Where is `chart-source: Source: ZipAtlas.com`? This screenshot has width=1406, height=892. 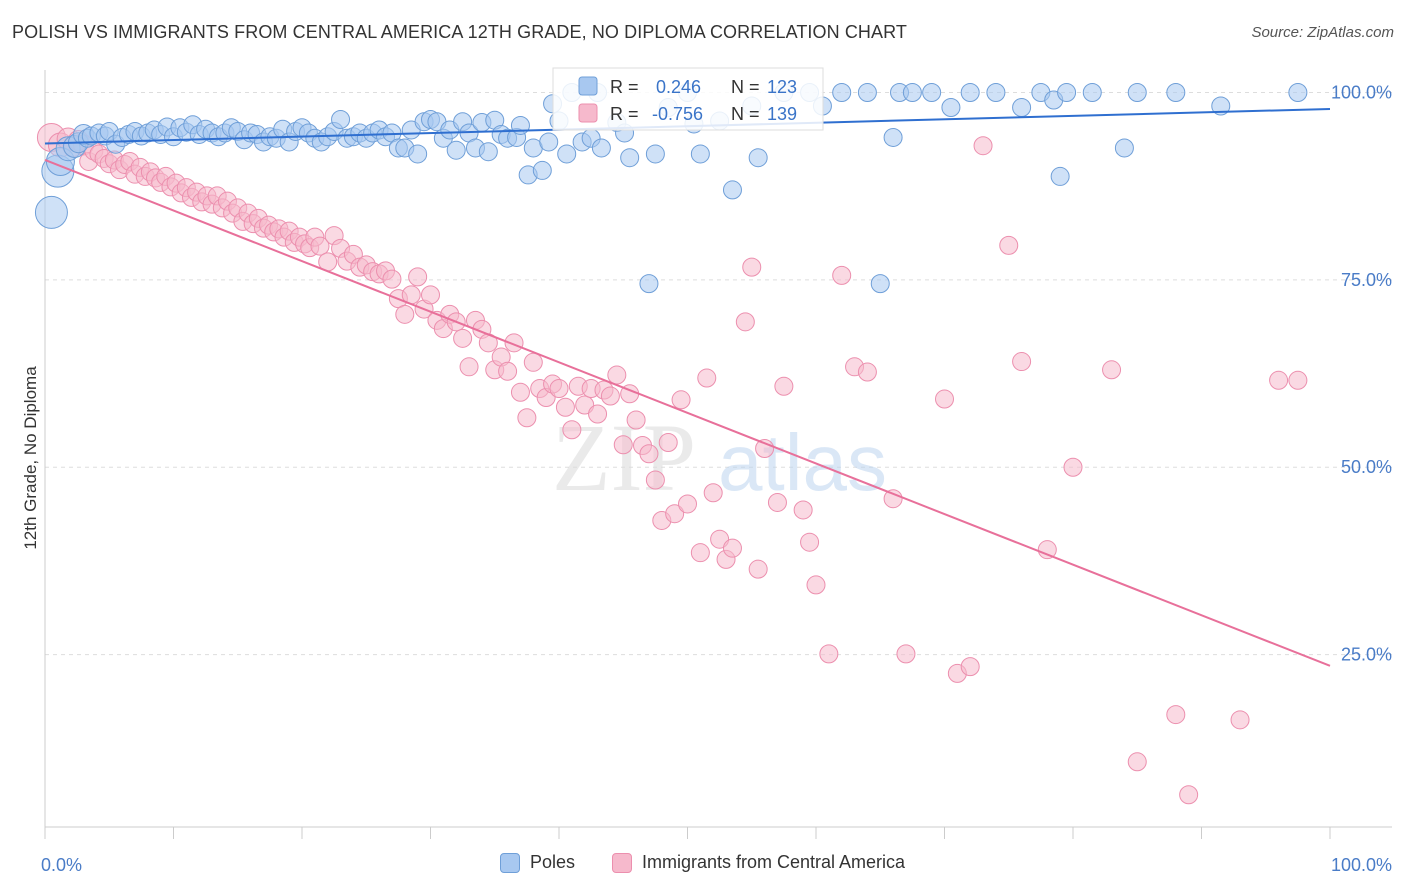 chart-source: Source: ZipAtlas.com is located at coordinates (1322, 32).